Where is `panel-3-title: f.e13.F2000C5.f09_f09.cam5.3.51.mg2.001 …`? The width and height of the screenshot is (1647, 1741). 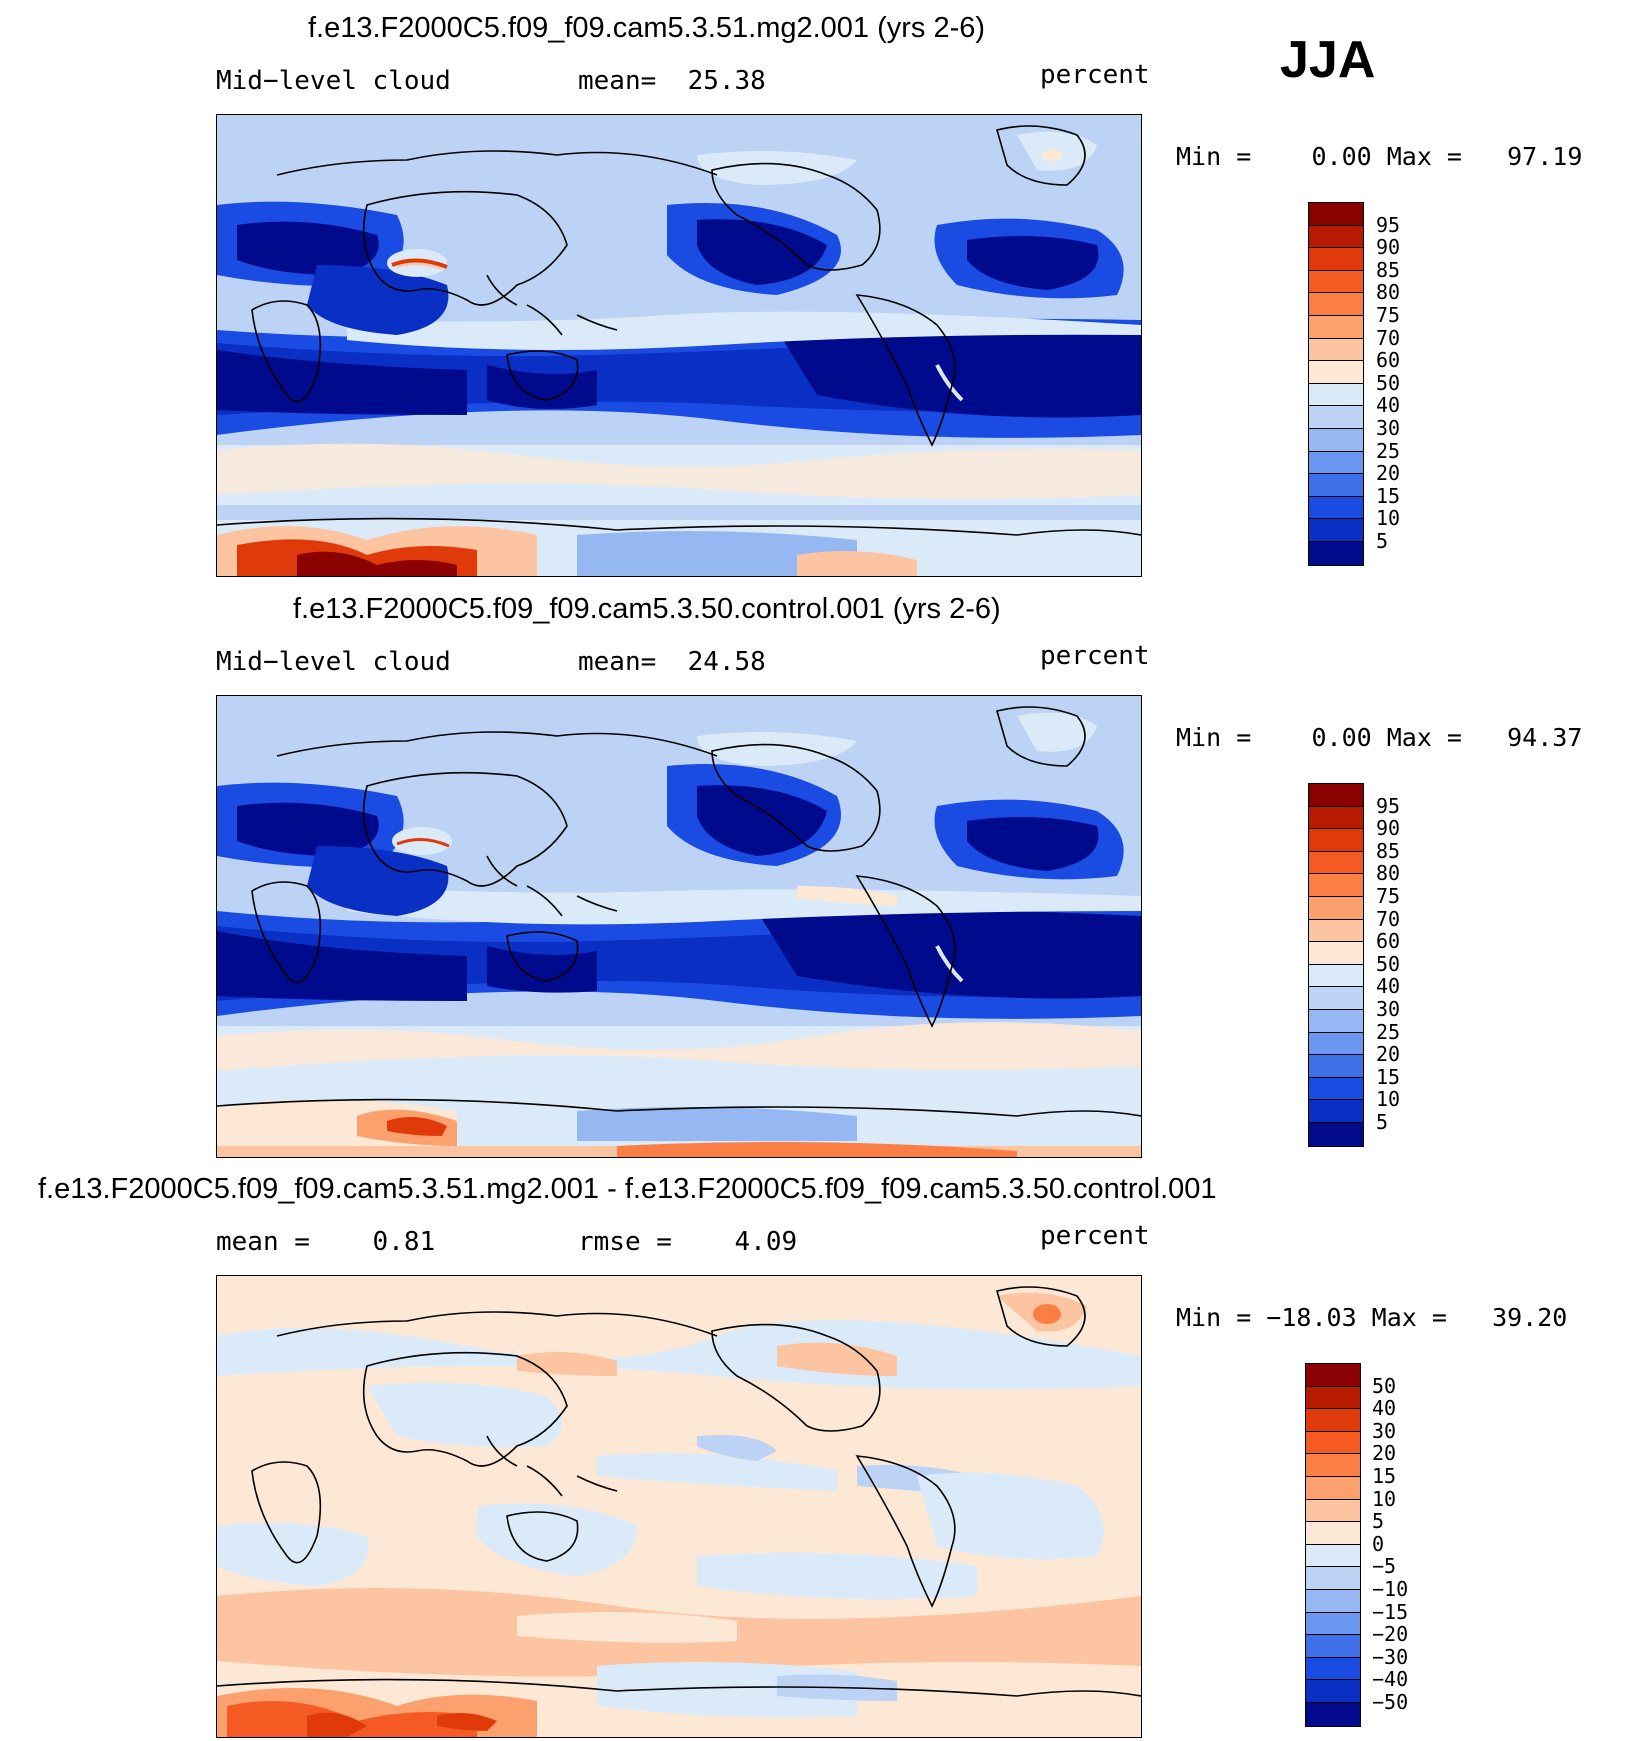
panel-3-title: f.e13.F2000C5.f09_f09.cam5.3.51.mg2.001 … is located at coordinates (627, 1189).